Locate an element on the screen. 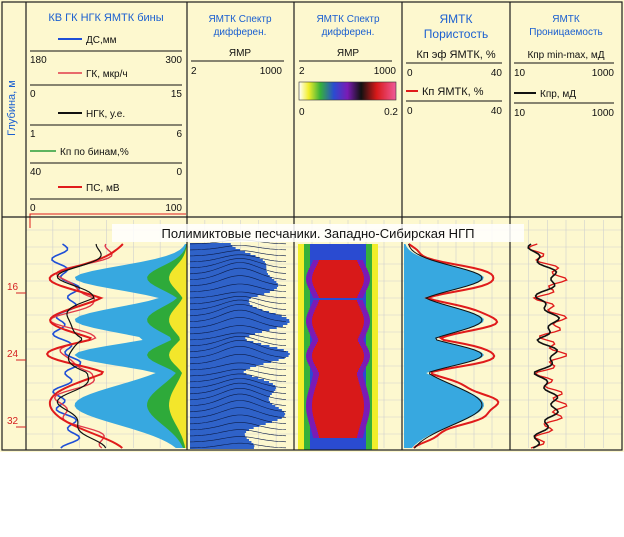  track4-title-line1: ЯМТК is located at coordinates (456, 19).